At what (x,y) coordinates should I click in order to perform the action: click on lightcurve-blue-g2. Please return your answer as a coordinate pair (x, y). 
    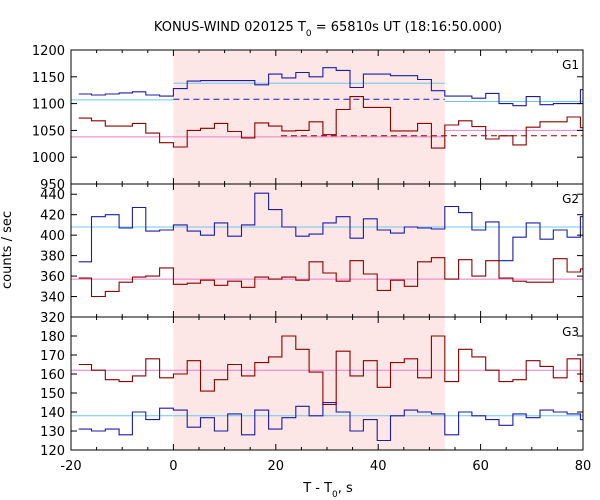
    Looking at the image, I should click on (330, 227).